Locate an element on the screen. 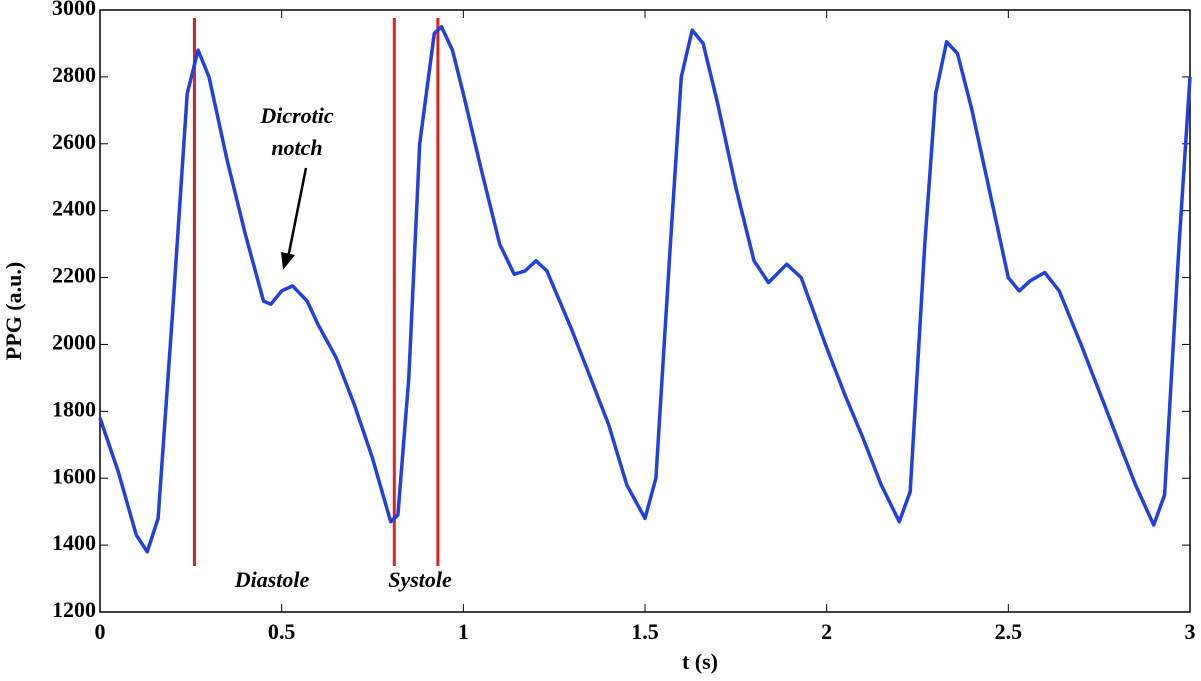  annotation: notch is located at coordinates (296, 147).